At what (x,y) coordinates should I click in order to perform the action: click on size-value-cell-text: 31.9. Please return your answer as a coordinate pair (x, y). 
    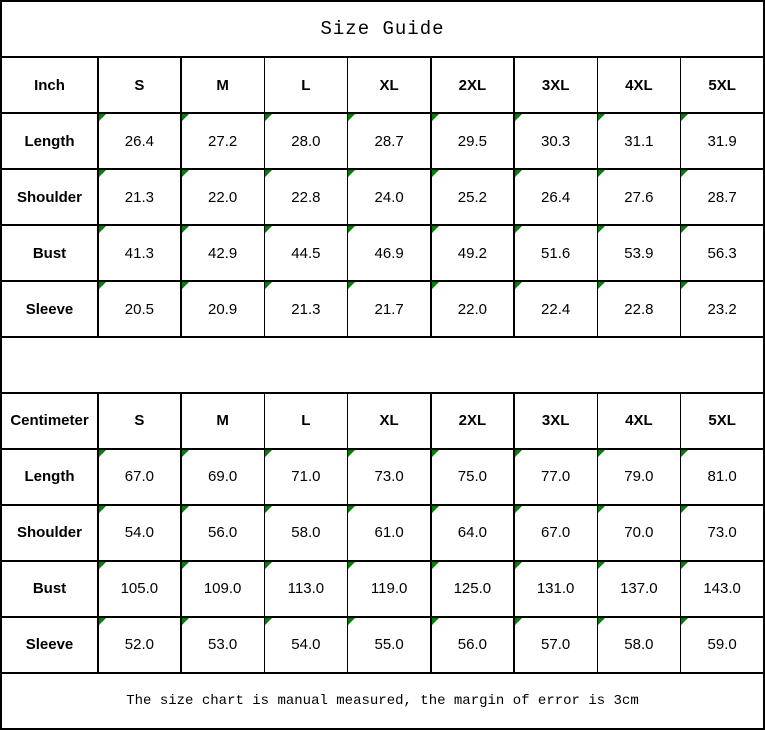
    Looking at the image, I should click on (722, 141).